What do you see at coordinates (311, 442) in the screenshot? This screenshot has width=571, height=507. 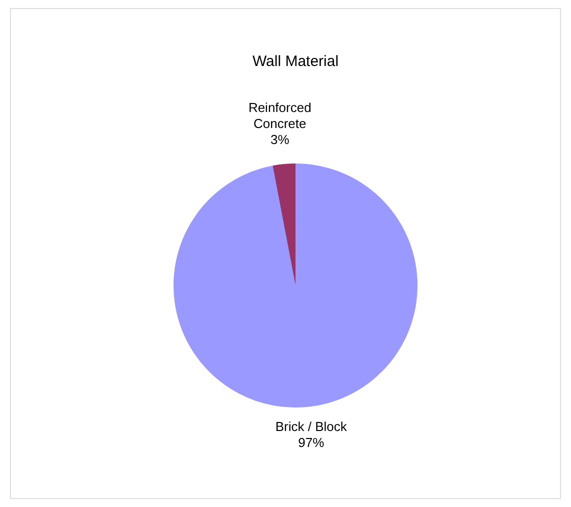 I see `data-label: 97%` at bounding box center [311, 442].